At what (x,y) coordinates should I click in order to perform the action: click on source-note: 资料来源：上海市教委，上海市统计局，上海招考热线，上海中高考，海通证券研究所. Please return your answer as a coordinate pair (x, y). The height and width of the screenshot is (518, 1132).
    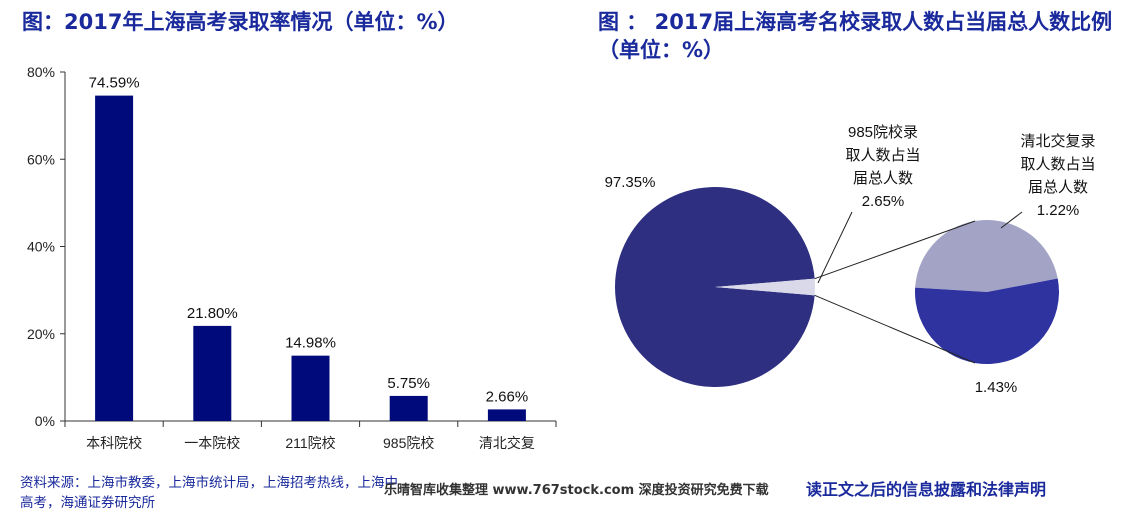
    Looking at the image, I should click on (209, 493).